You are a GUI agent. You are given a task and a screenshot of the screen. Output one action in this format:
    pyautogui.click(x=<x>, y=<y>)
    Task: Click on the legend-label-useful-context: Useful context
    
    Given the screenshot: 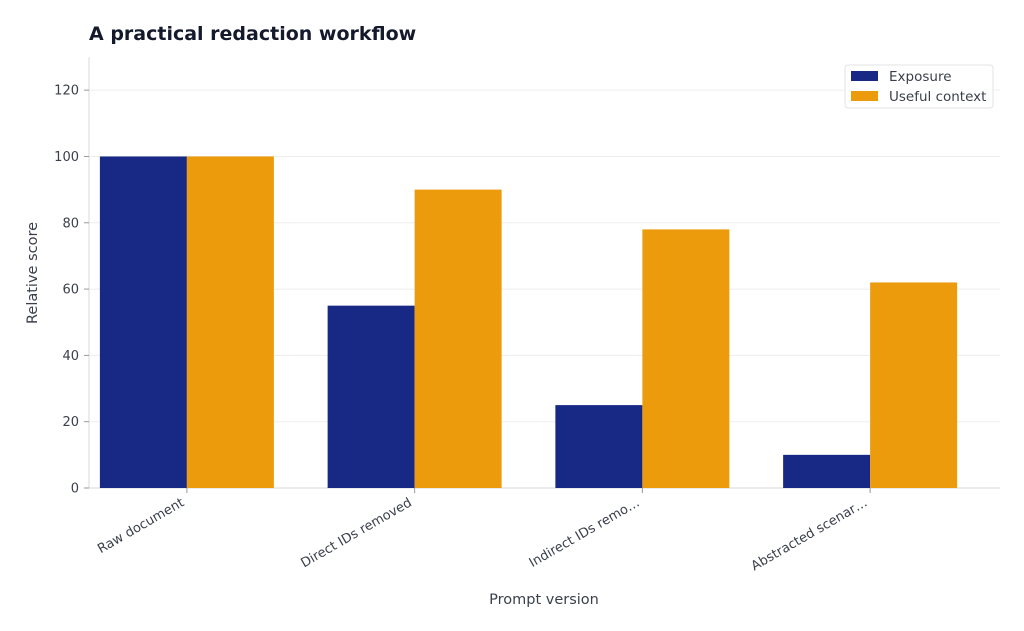 What is the action you would take?
    pyautogui.click(x=937, y=97)
    